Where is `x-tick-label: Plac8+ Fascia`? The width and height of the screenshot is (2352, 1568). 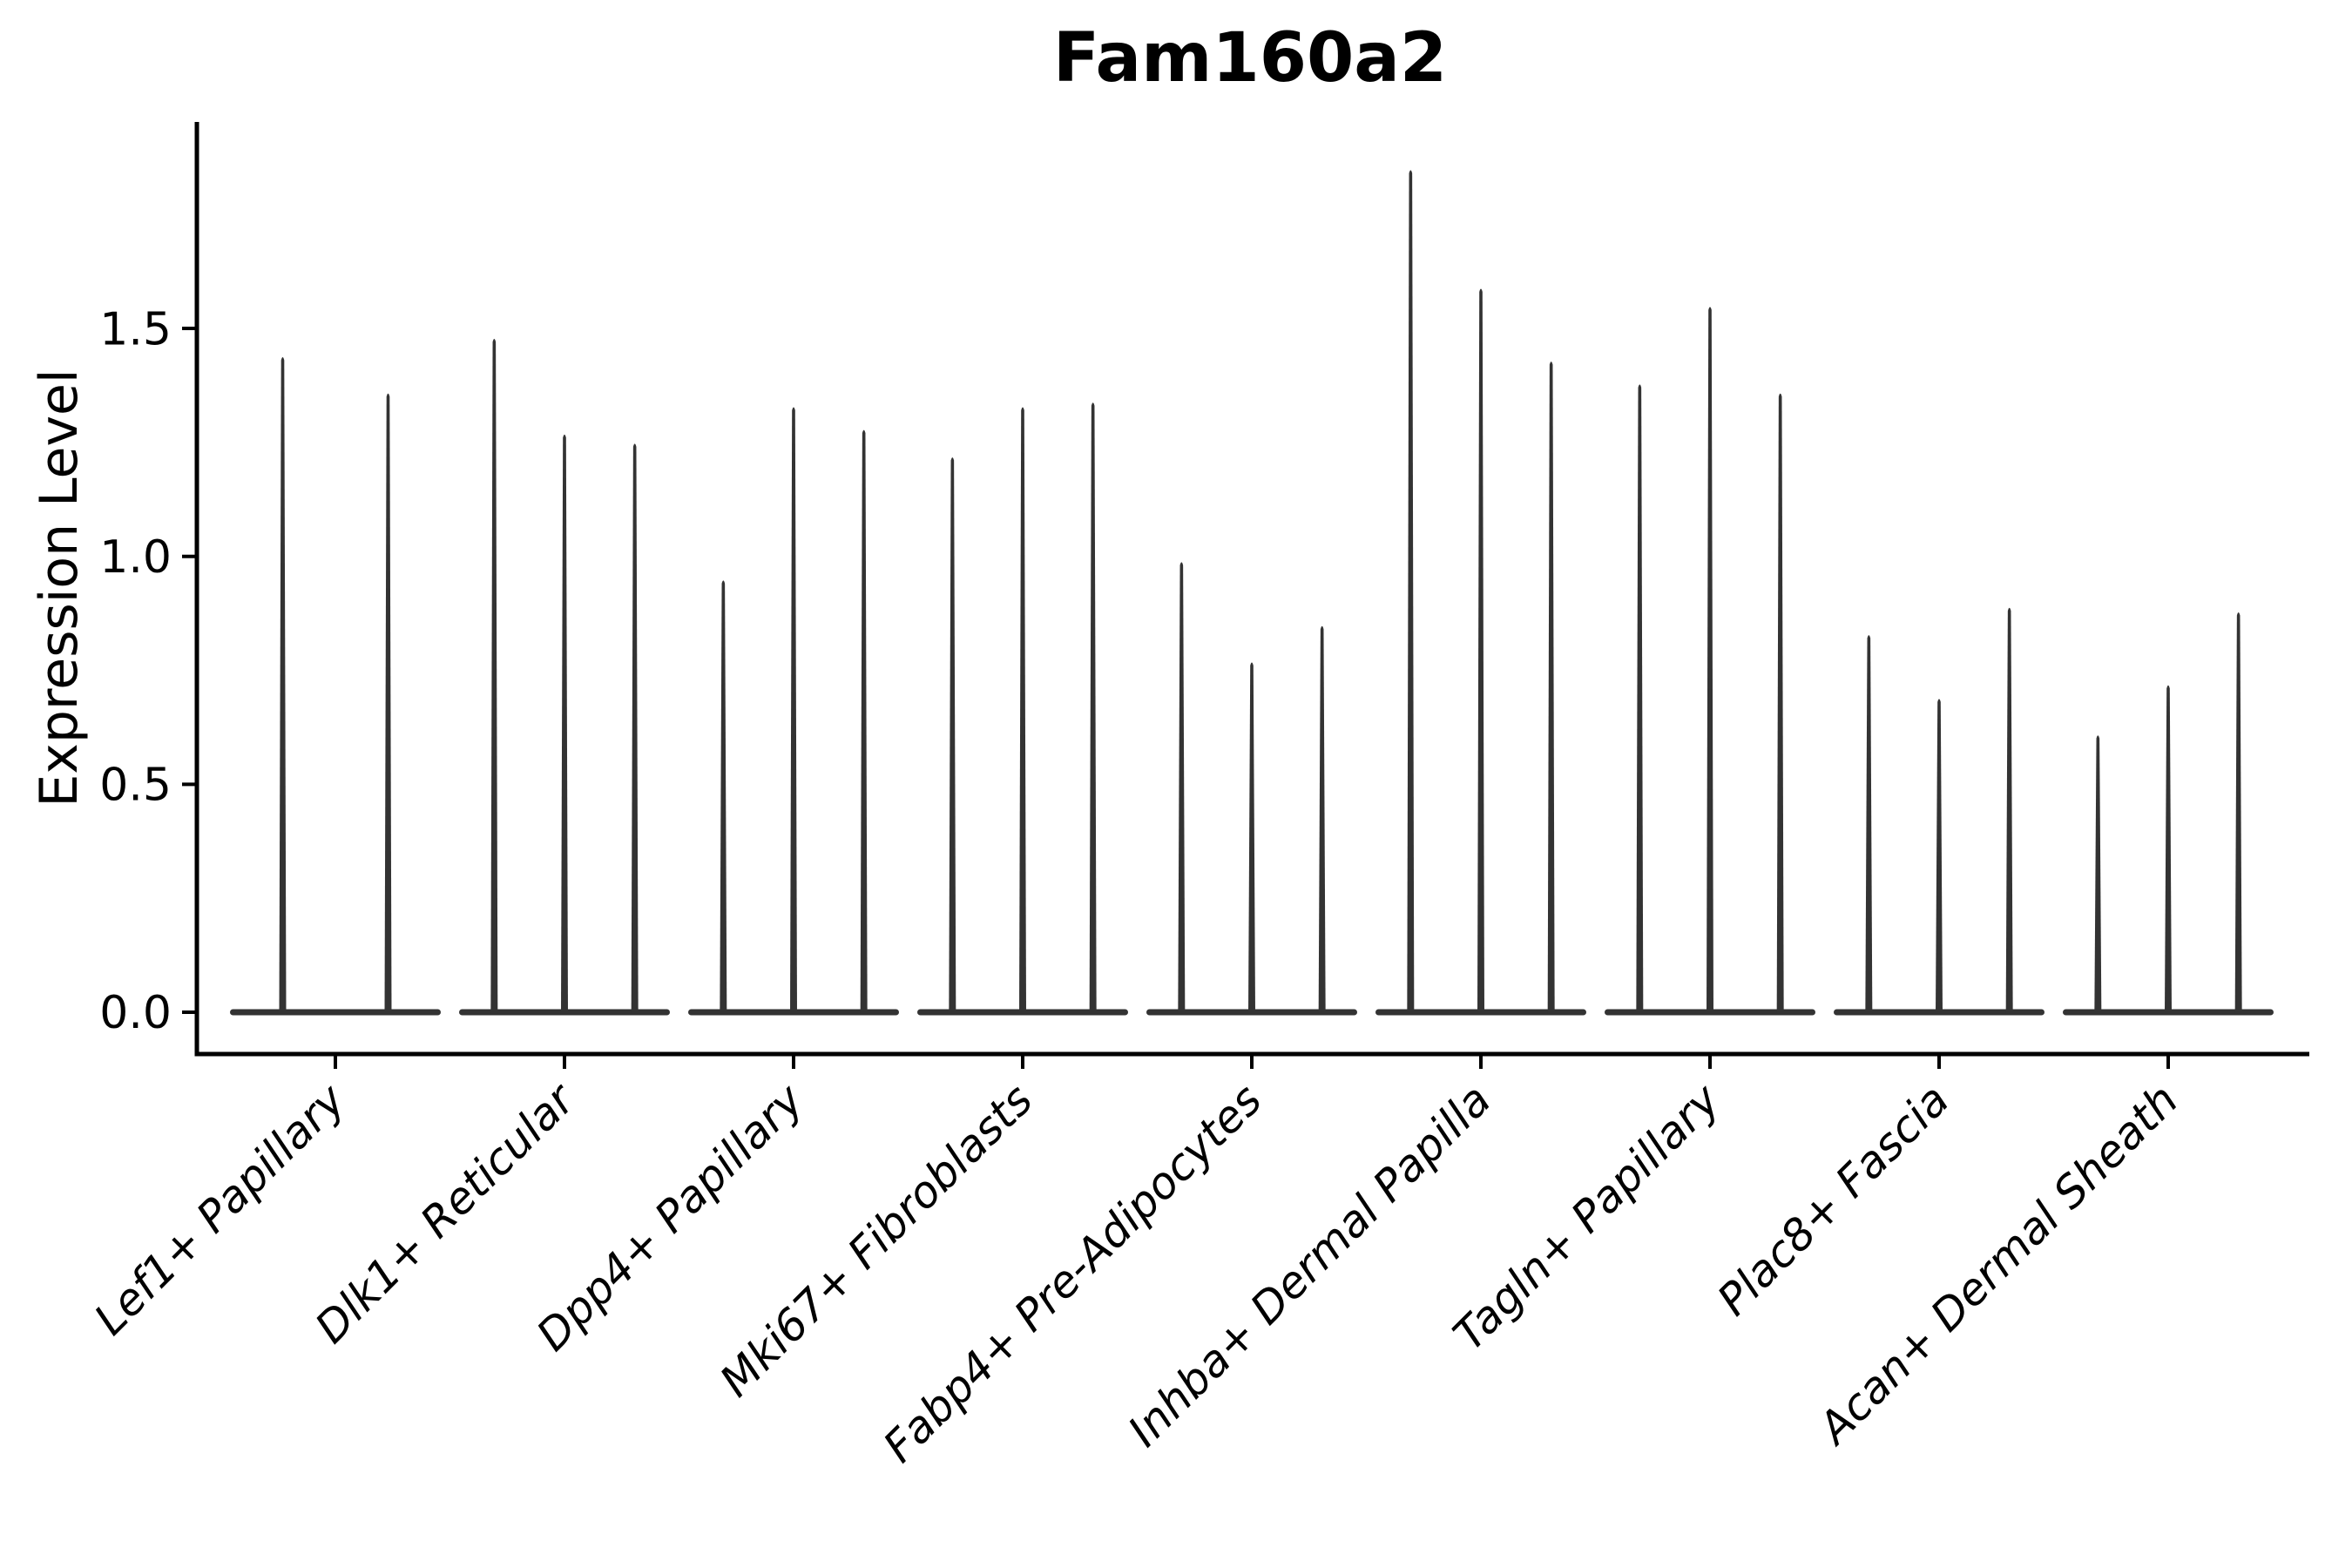
x-tick-label: Plac8+ Fascia is located at coordinates (1834, 1199).